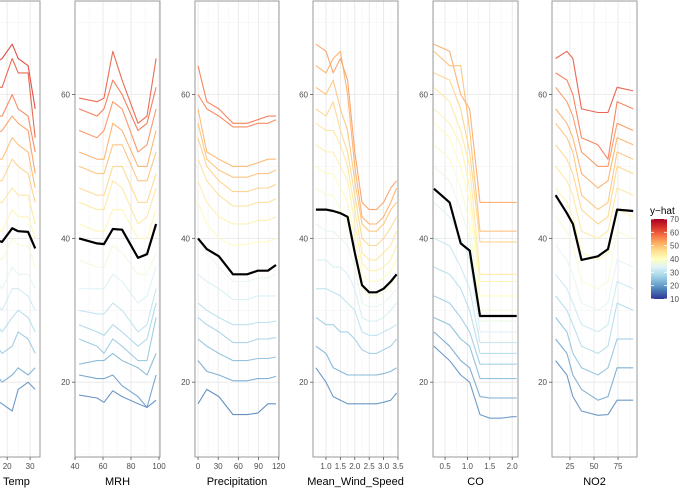 This screenshot has width=680, height=500. Describe the element at coordinates (674, 286) in the screenshot. I see `legend-tick-label: 20` at that location.